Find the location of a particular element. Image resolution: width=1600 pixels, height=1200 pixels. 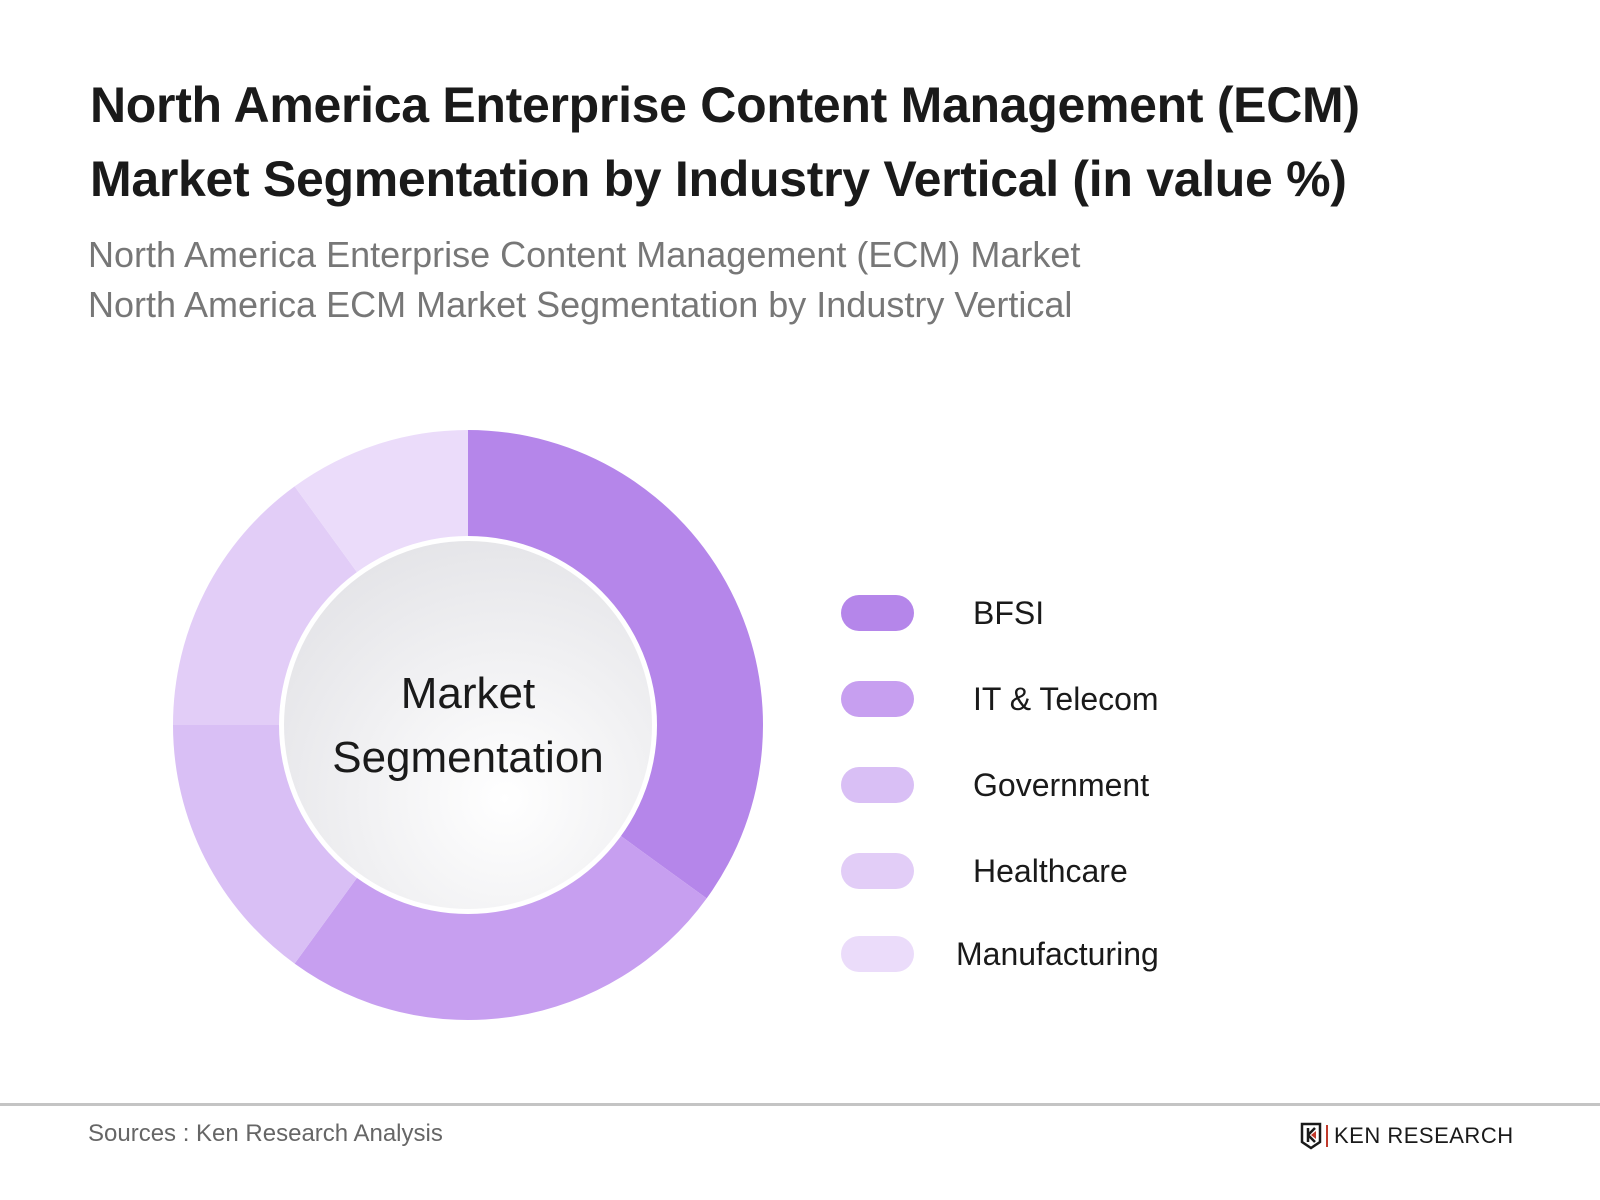

logo-shield-icon is located at coordinates (1311, 1136).